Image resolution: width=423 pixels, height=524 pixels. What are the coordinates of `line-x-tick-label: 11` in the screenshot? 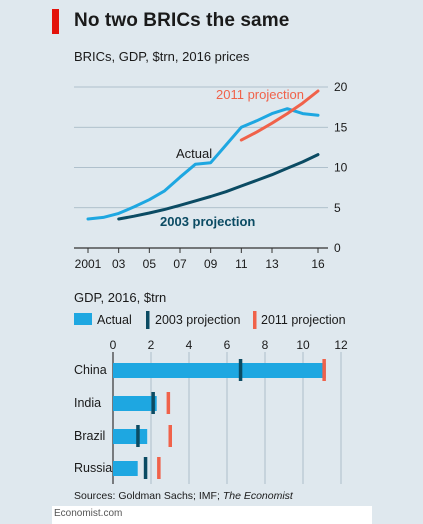 It's located at (241, 264).